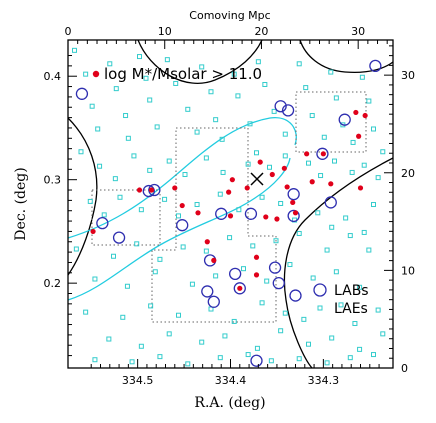 Image resolution: width=436 pixels, height=423 pixels. What do you see at coordinates (351, 309) in the screenshot?
I see `legend-lae-label: LAEs` at bounding box center [351, 309].